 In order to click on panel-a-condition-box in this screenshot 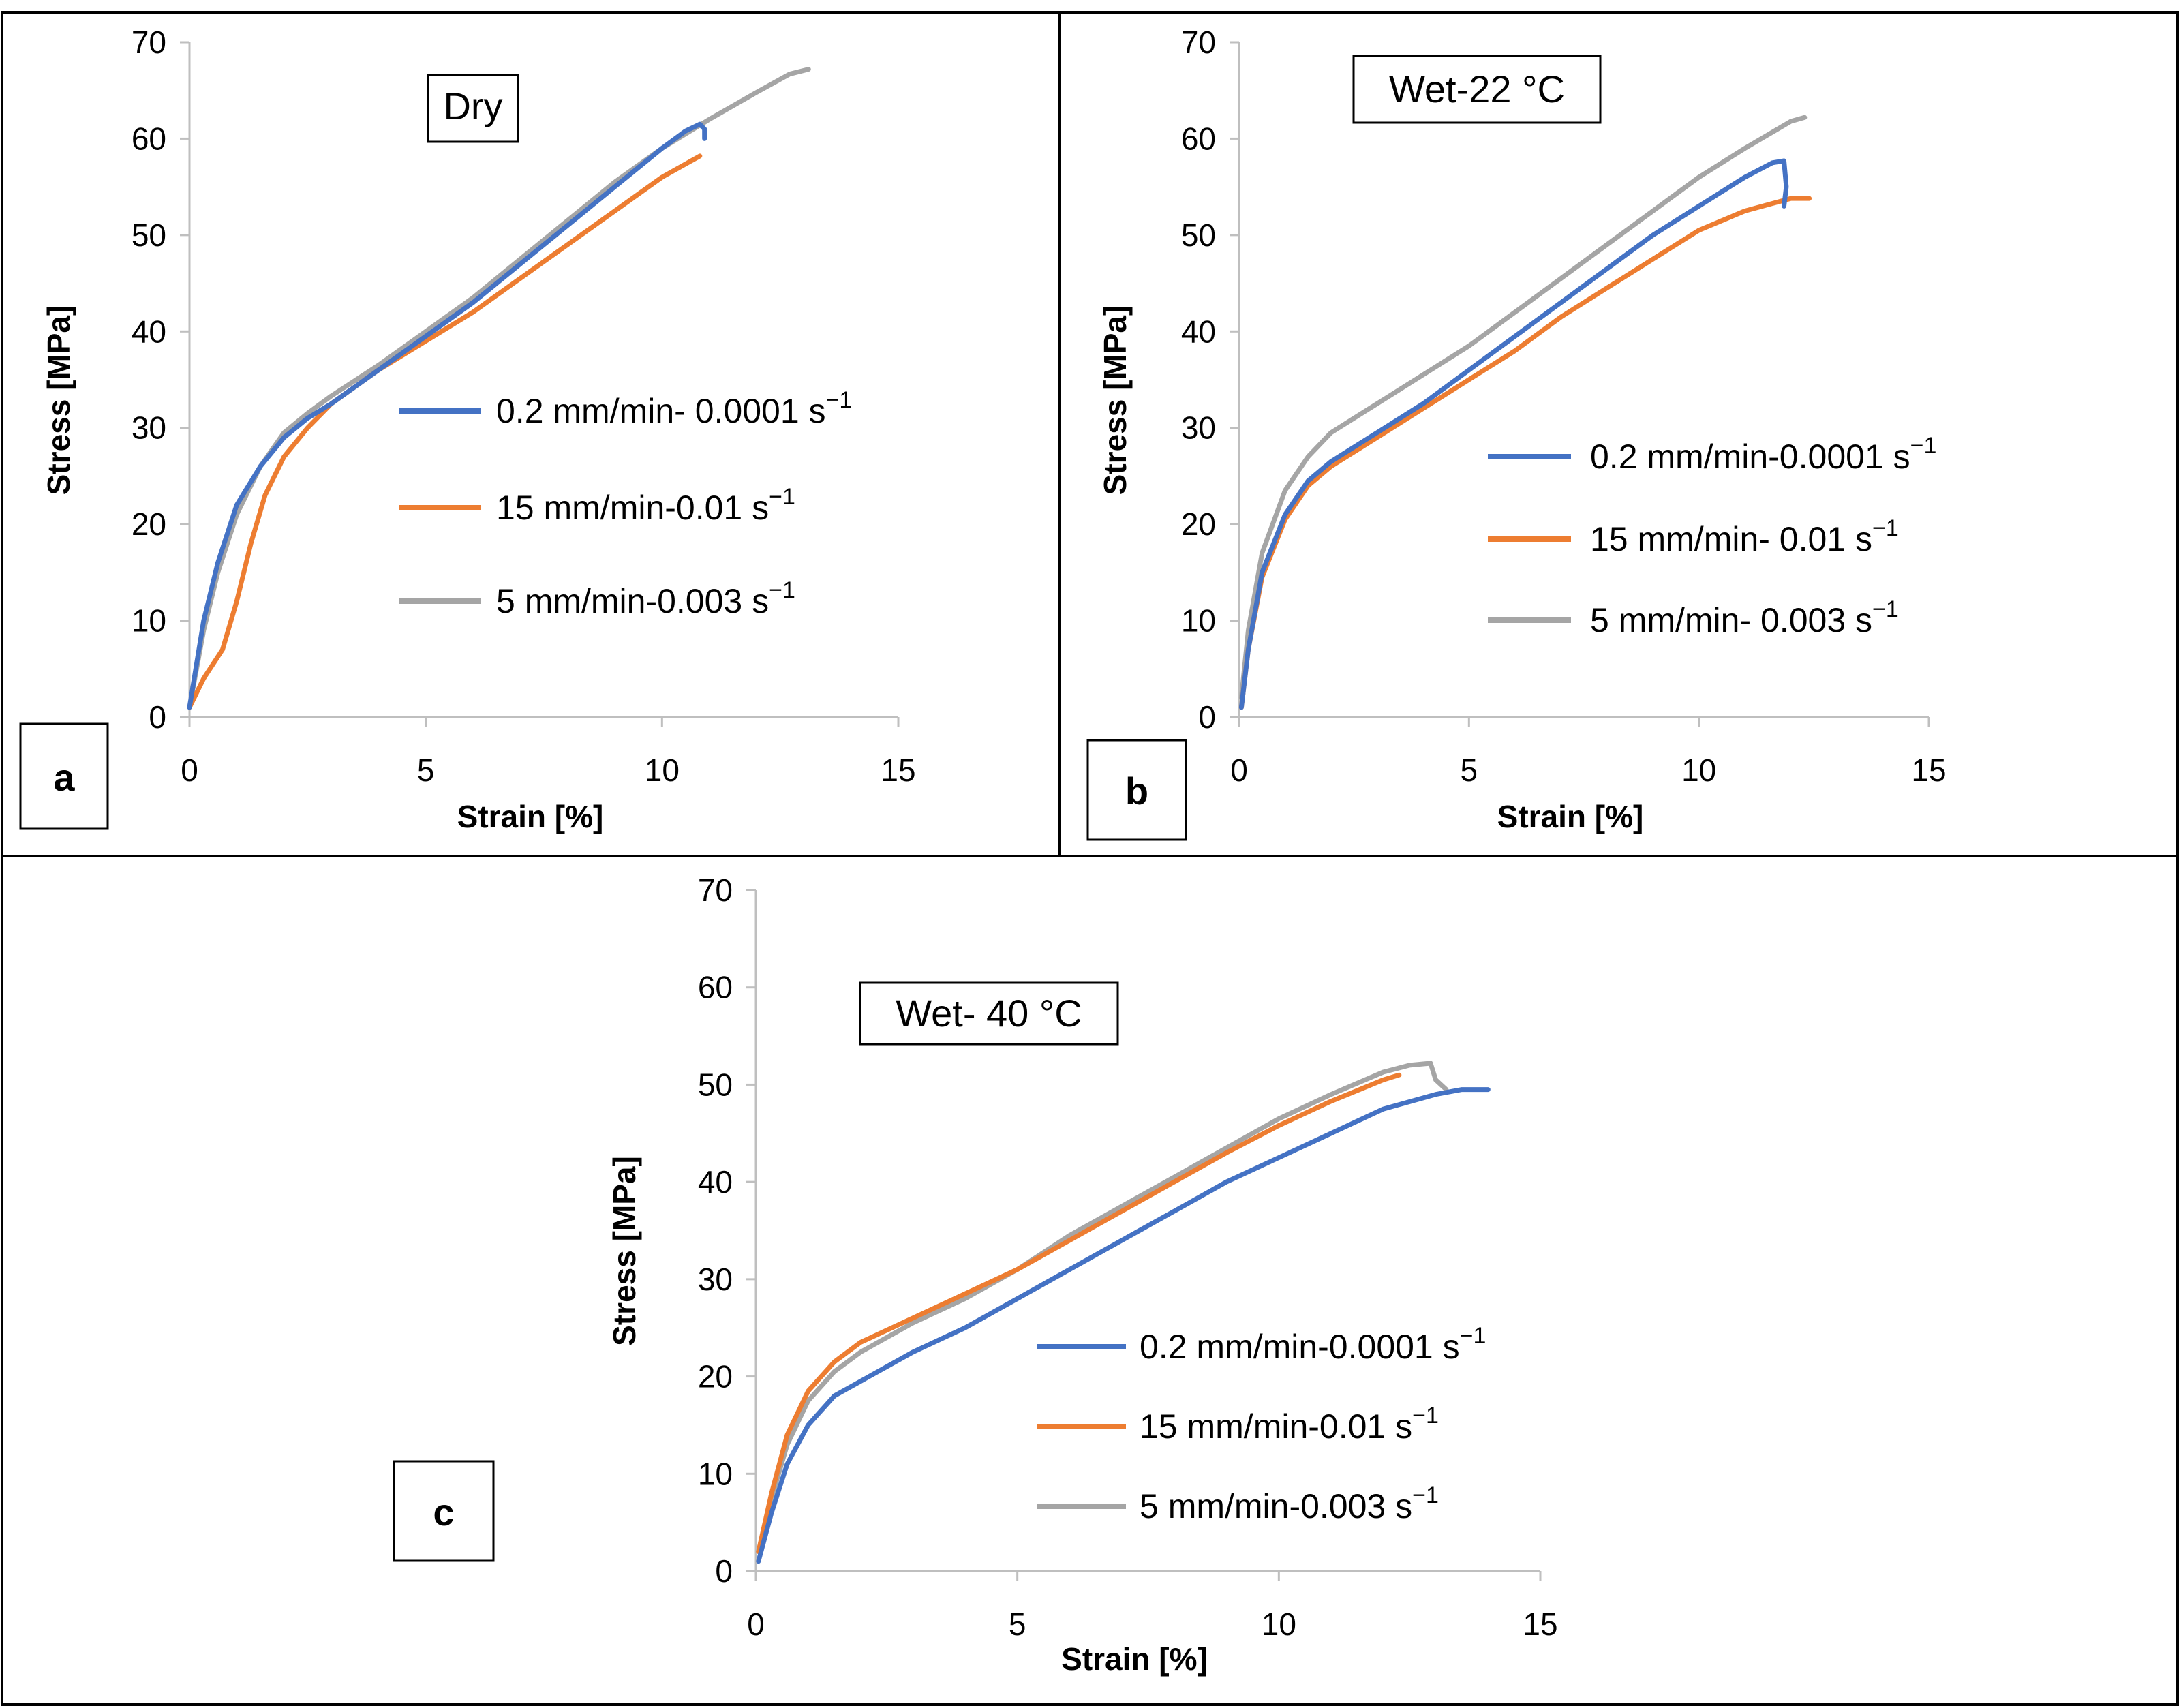, I will do `click(473, 108)`.